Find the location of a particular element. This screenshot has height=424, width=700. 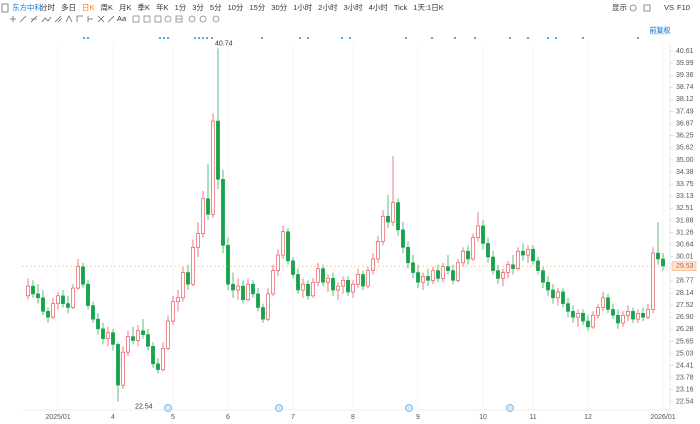

period-tab: 3分 is located at coordinates (198, 7).